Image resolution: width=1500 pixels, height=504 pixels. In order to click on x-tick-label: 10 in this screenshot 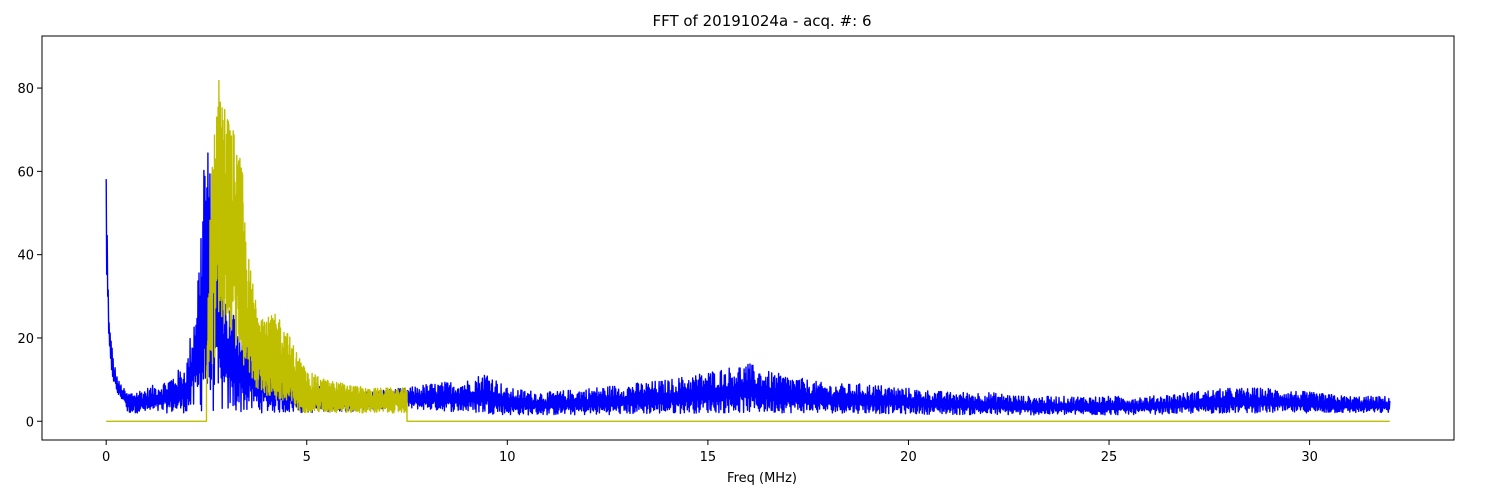, I will do `click(507, 457)`.